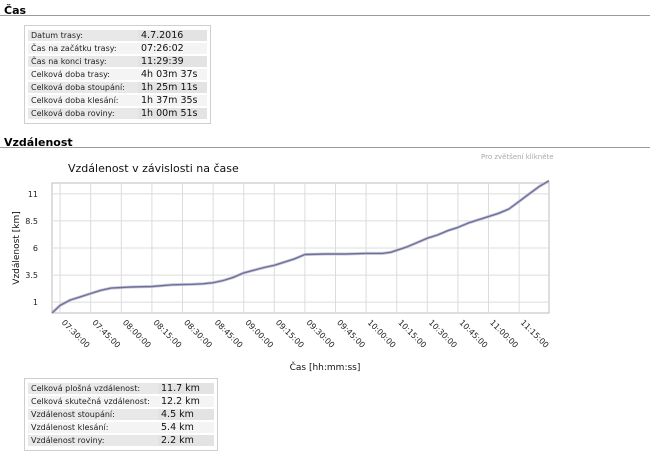 The height and width of the screenshot is (461, 650). Describe the element at coordinates (83, 35) in the screenshot. I see `time-stat-label: Datum trasy:` at that location.